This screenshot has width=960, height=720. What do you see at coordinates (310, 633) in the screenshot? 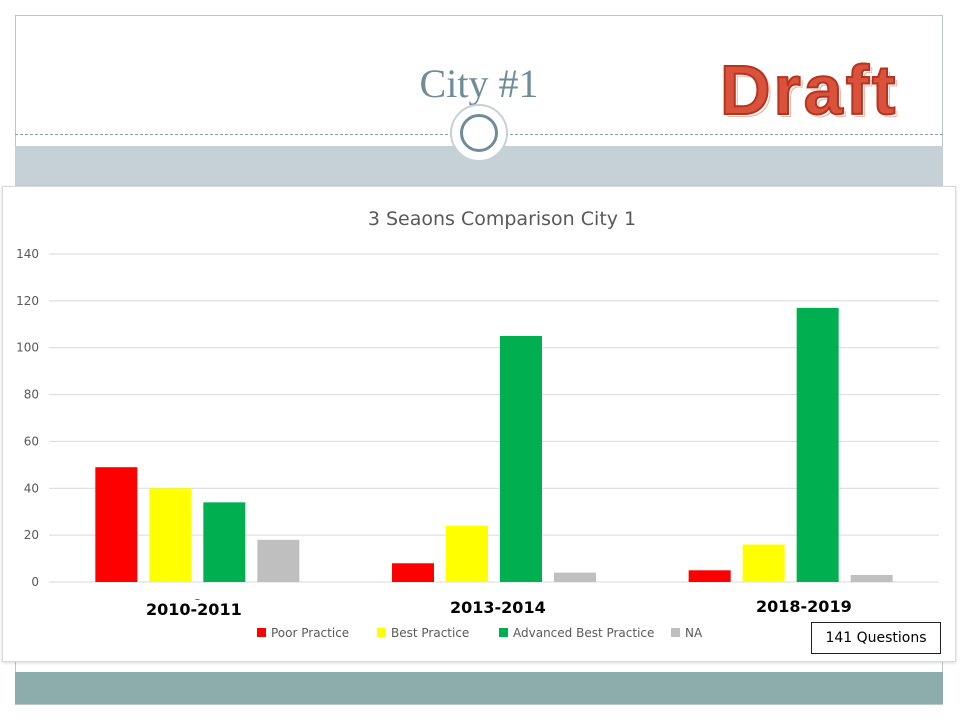
I see `legend-label-0: Poor Practice` at bounding box center [310, 633].